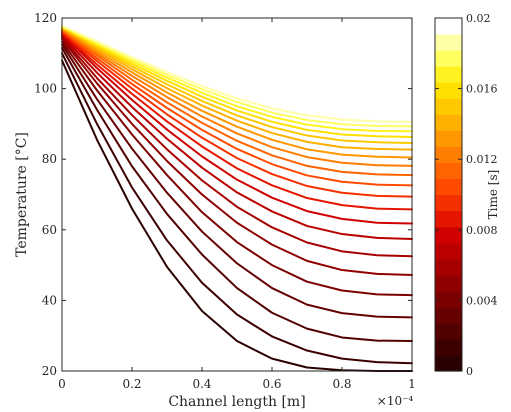 This screenshot has width=511, height=412. Describe the element at coordinates (131, 384) in the screenshot. I see `x-tick-label: 0.2` at that location.